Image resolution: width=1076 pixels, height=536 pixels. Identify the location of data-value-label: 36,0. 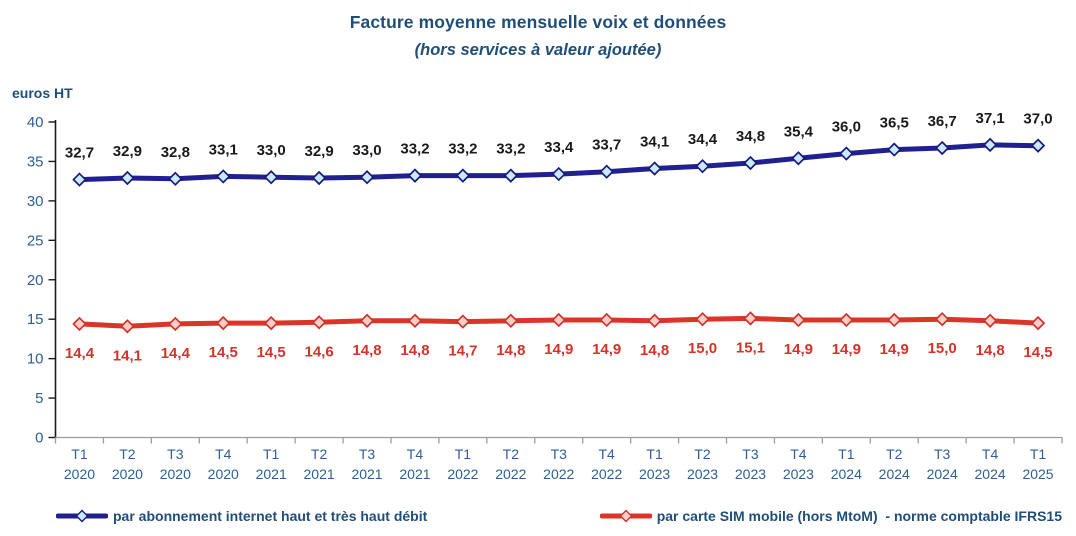
(846, 127).